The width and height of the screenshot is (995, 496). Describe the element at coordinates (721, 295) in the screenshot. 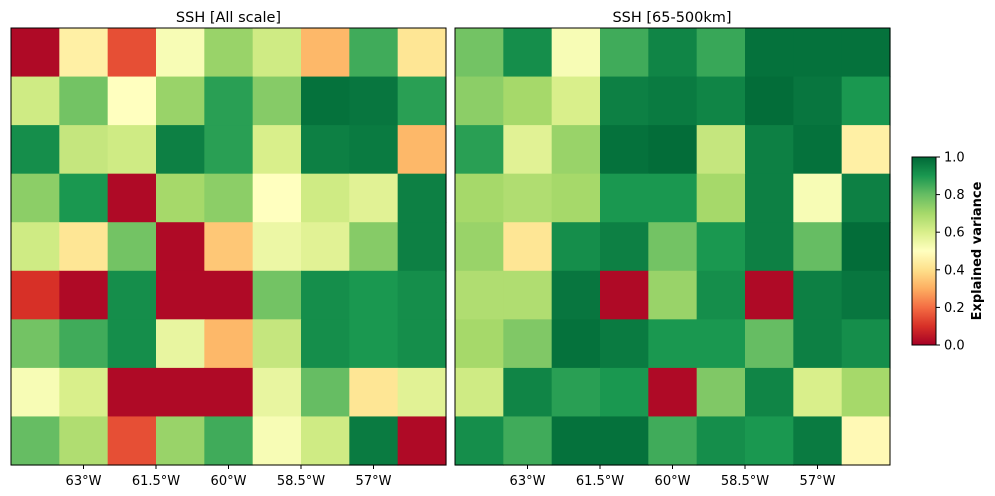

I see `heatmap-cell-65-500km-r5-c5` at that location.